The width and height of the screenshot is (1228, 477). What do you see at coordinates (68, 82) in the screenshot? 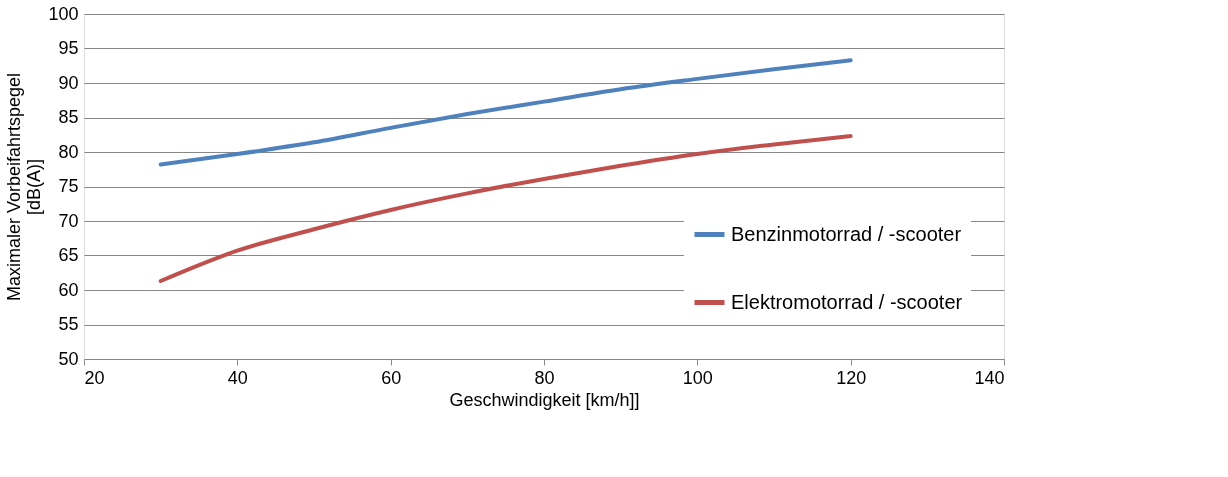
I see `y-tick-label: 90` at bounding box center [68, 82].